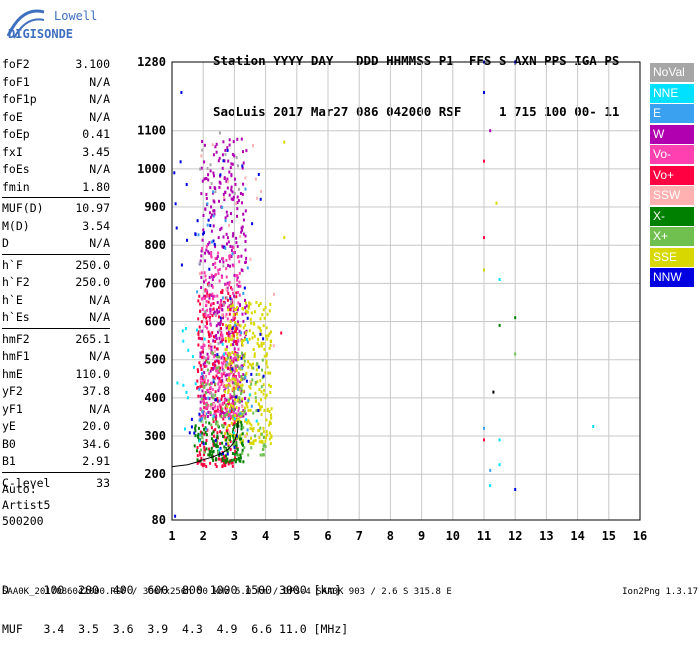 The width and height of the screenshot is (700, 649). I want to click on parameter-row: h`F2 250.0, so click(56, 283).